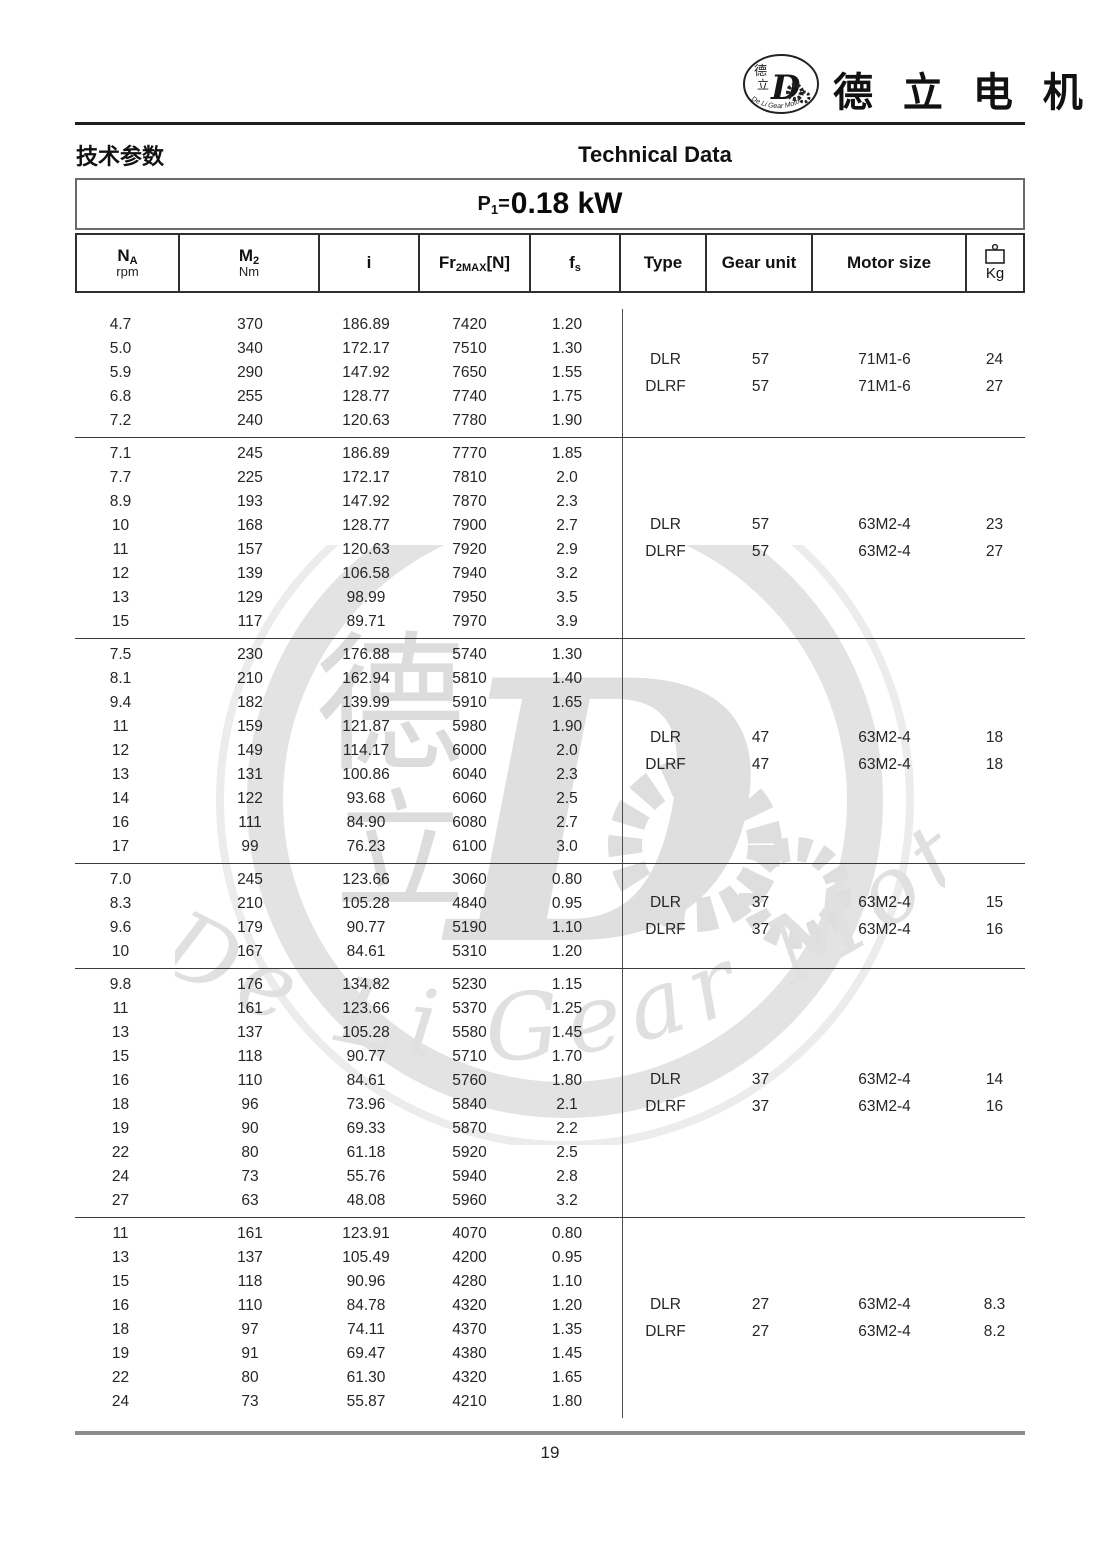  I want to click on col-header-i: i, so click(370, 263).